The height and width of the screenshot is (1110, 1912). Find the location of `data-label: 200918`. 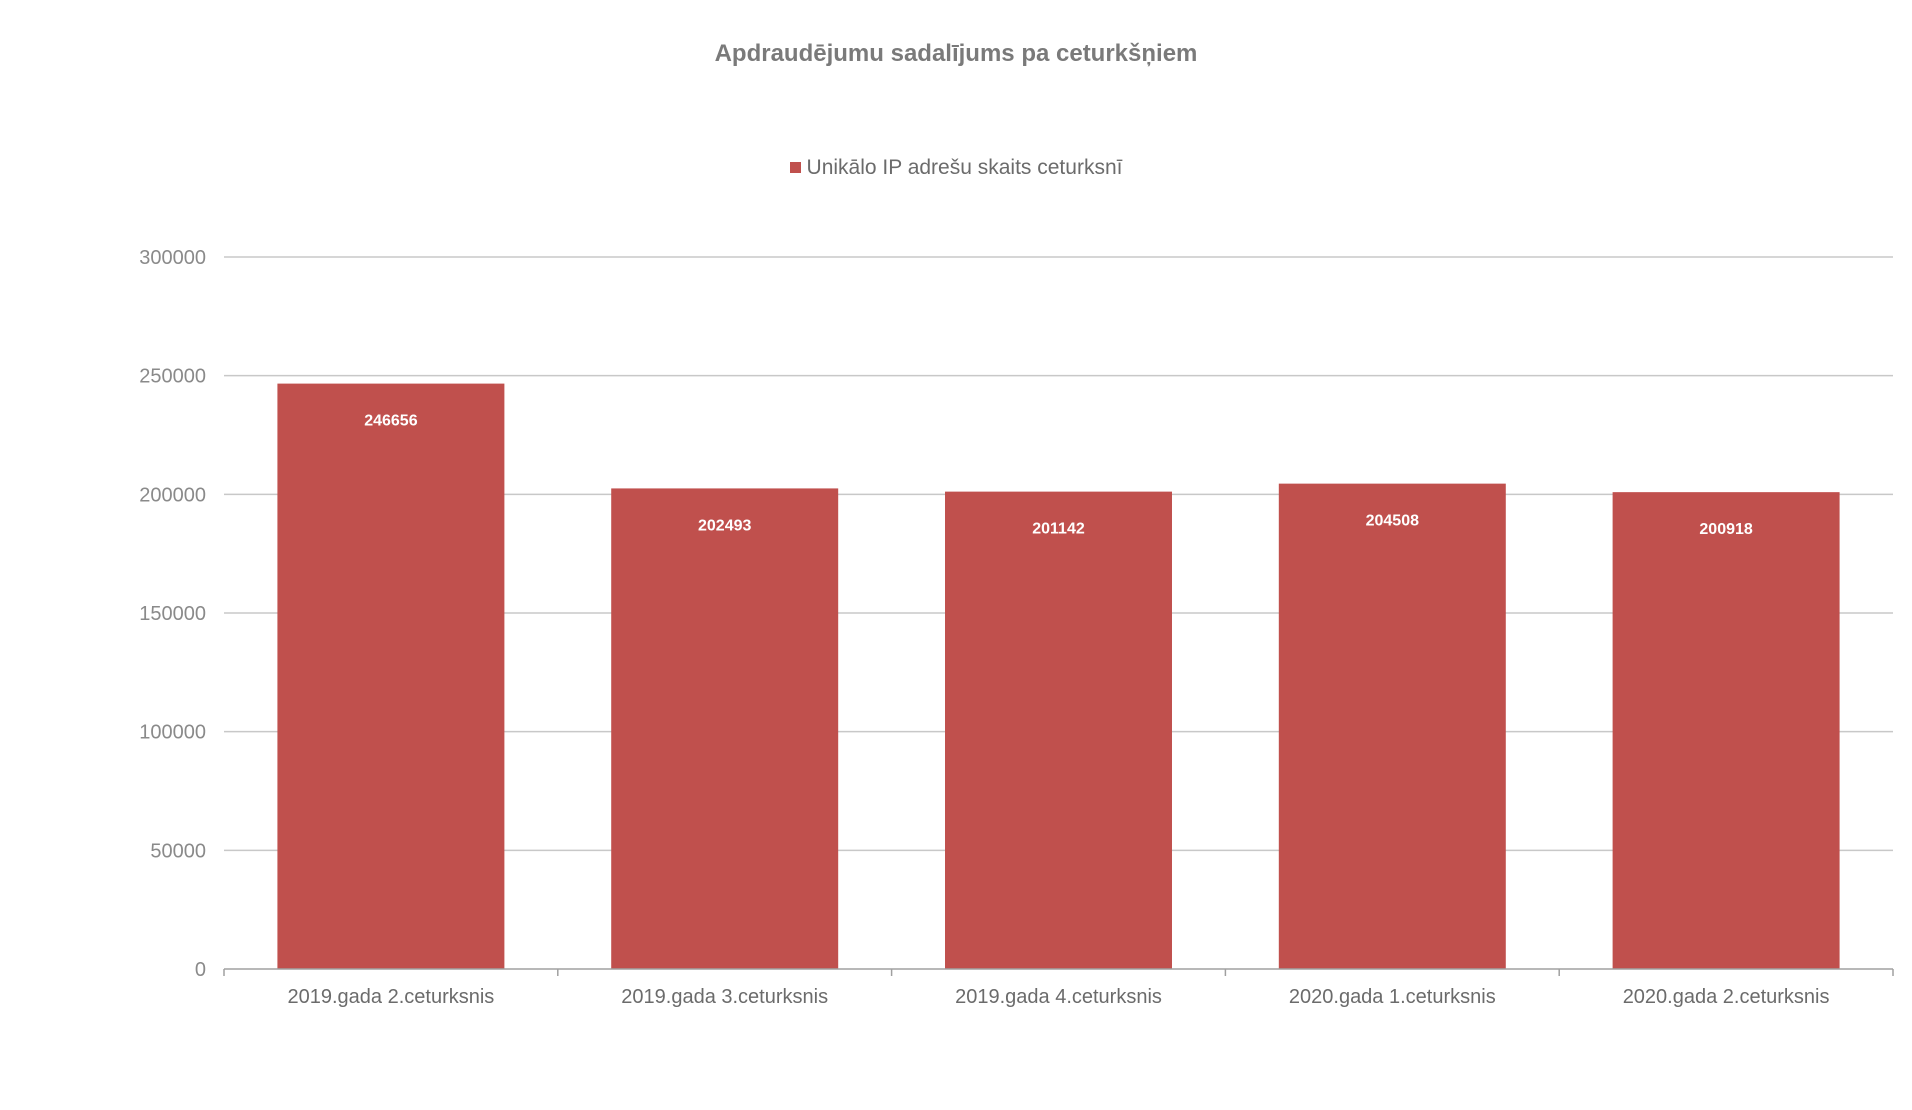

data-label: 200918 is located at coordinates (1725, 529).